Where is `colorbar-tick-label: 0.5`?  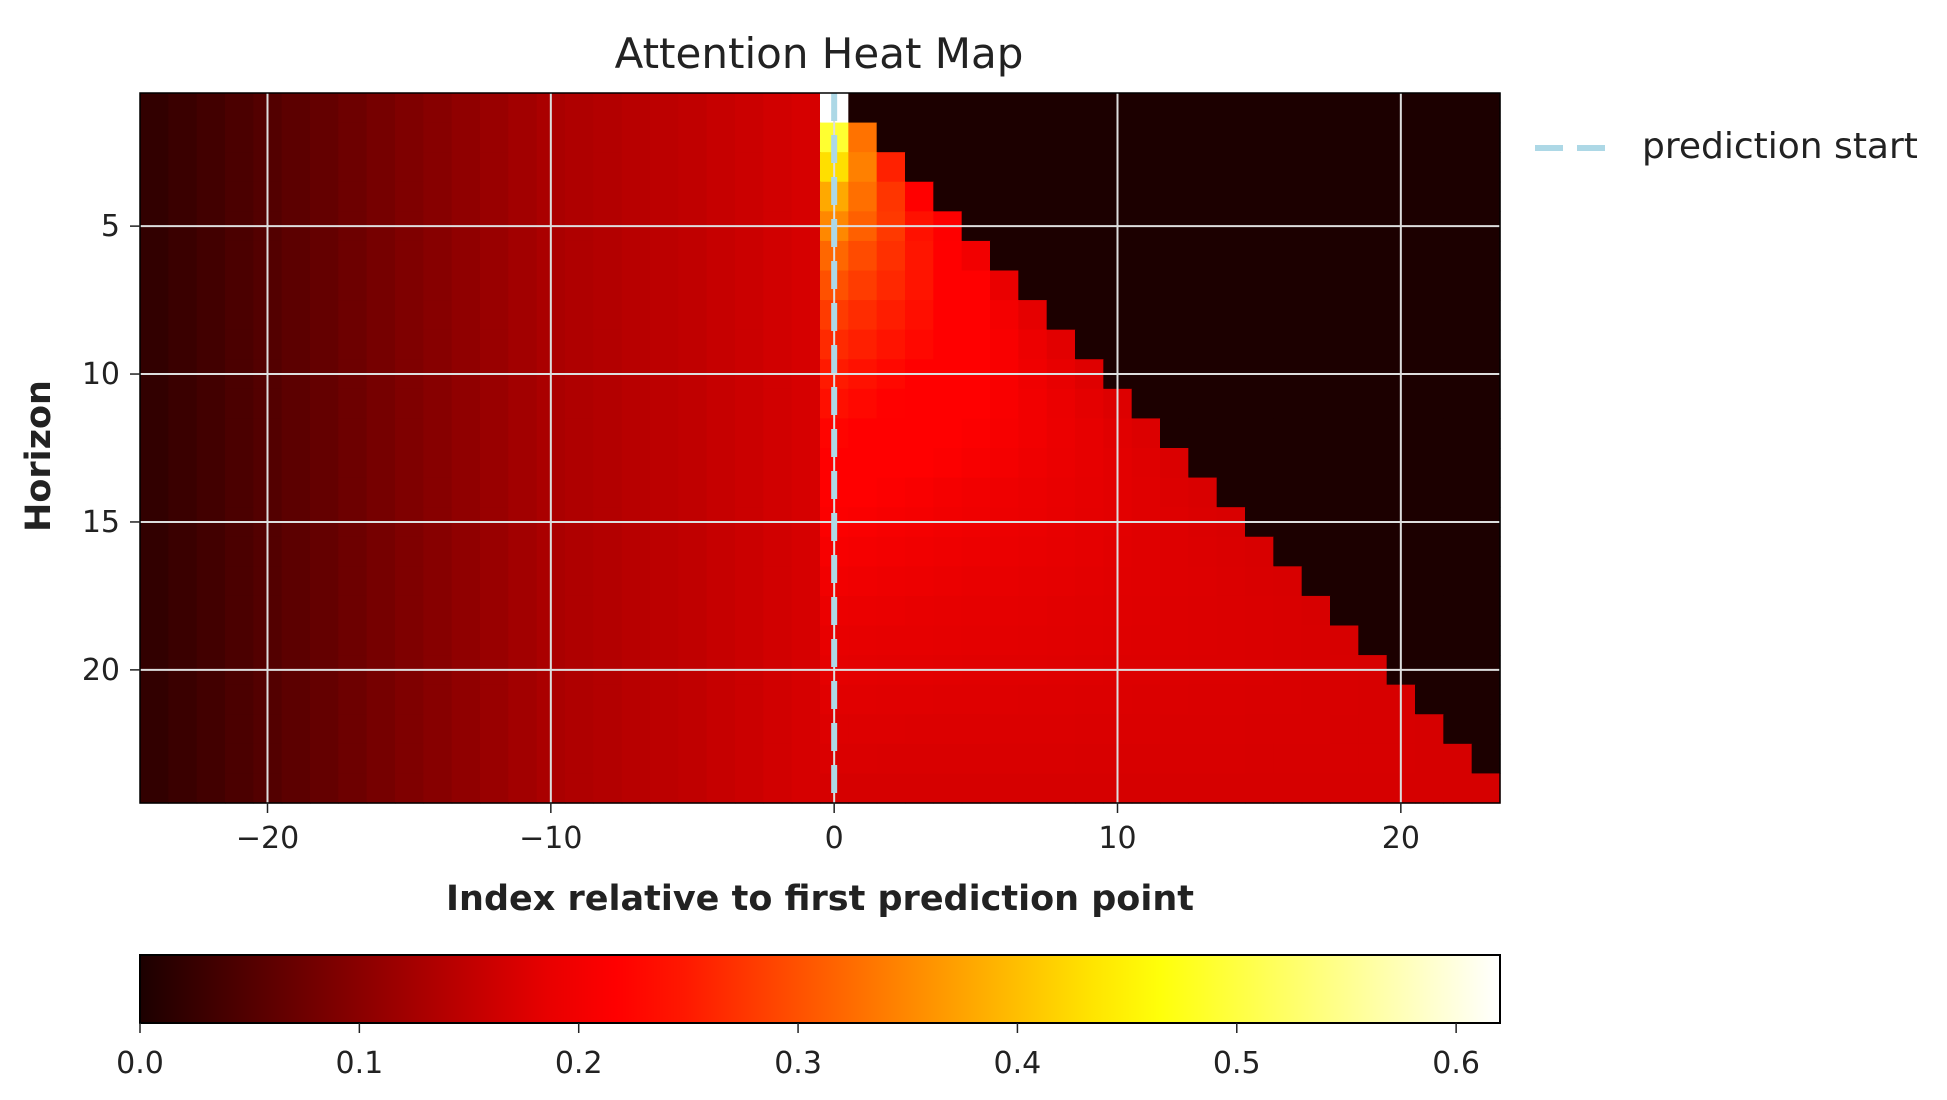 colorbar-tick-label: 0.5 is located at coordinates (1237, 1063).